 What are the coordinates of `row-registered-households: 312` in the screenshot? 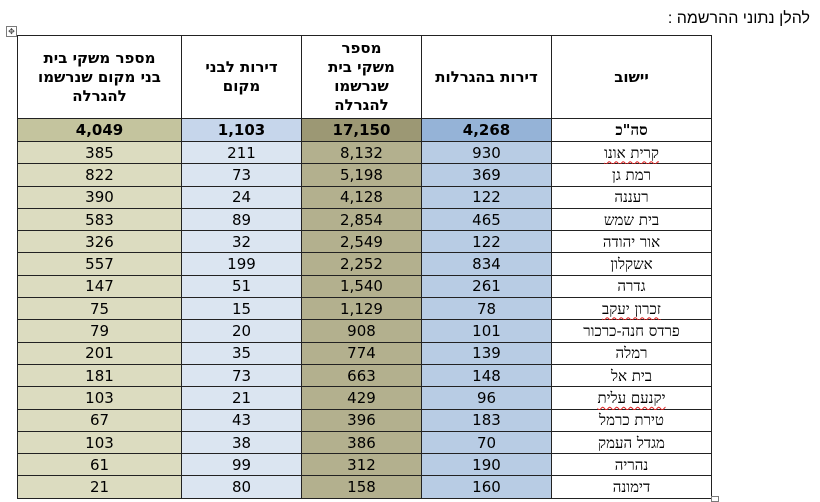 It's located at (361, 465).